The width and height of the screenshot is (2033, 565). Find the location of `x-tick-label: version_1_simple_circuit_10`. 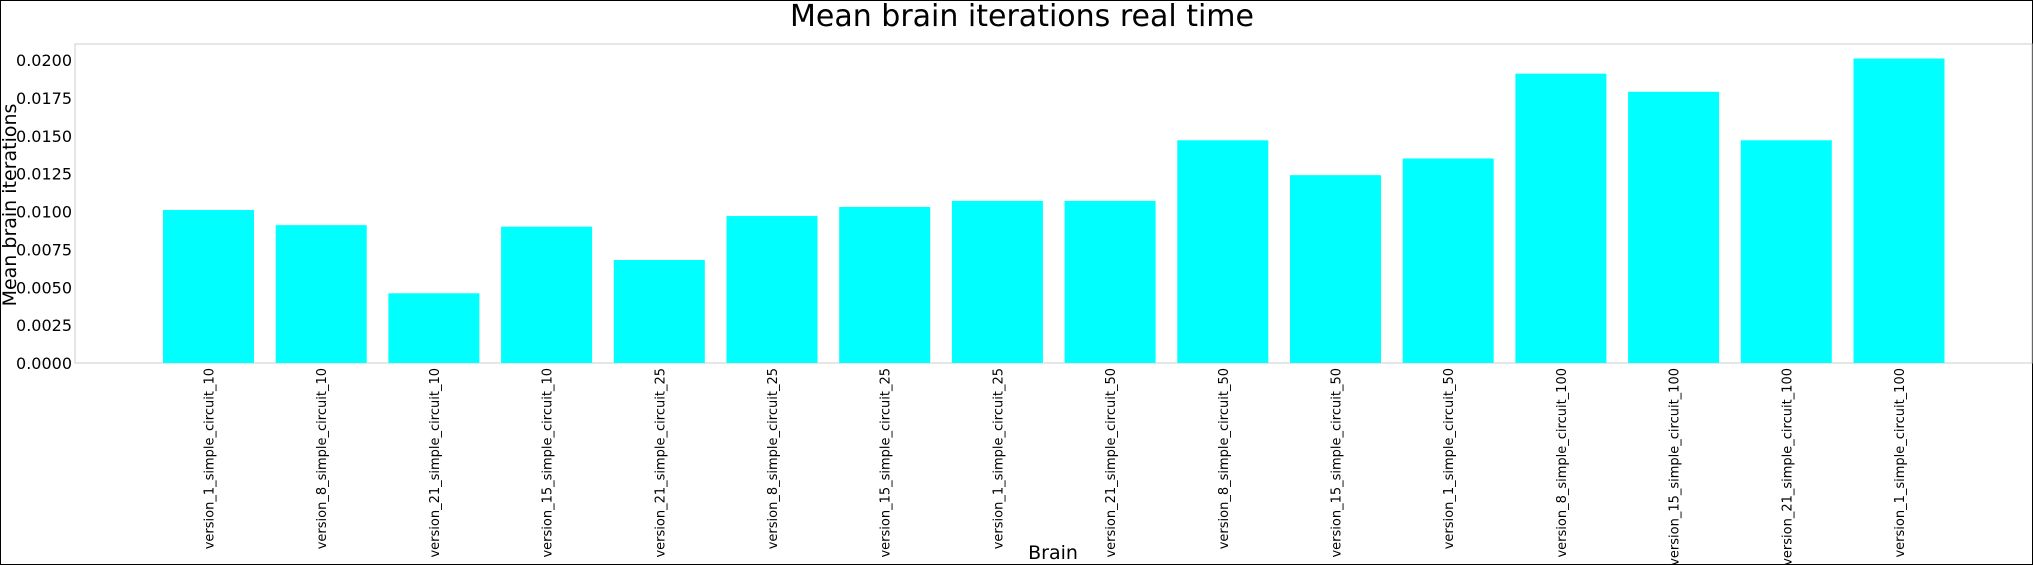

x-tick-label: version_1_simple_circuit_10 is located at coordinates (210, 458).